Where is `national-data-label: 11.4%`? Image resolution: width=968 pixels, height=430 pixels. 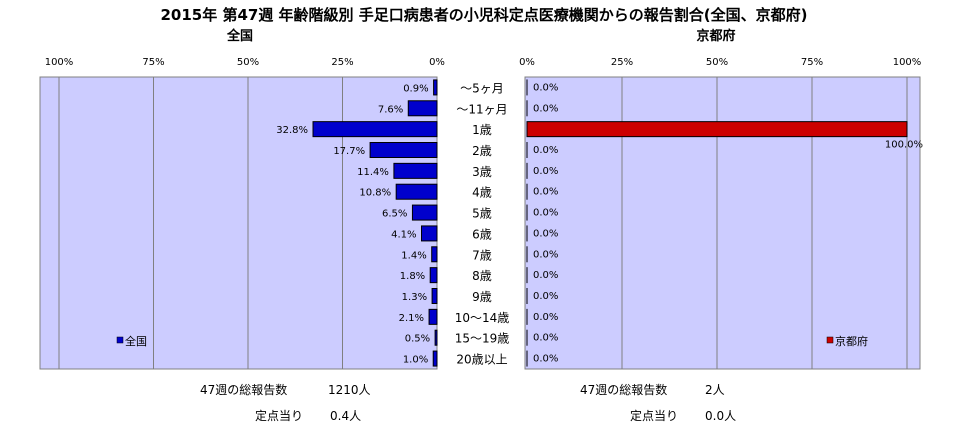 national-data-label: 11.4% is located at coordinates (373, 172).